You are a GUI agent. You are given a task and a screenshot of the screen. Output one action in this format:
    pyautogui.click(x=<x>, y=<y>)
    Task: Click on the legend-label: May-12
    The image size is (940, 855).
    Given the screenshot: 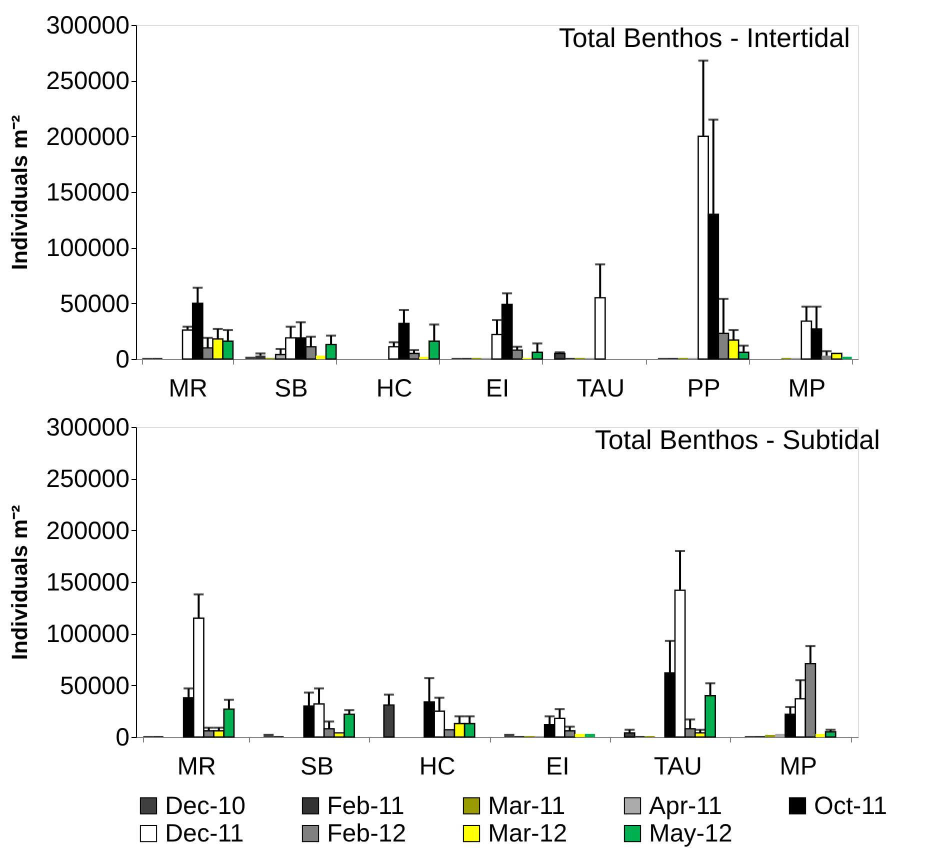 What is the action you would take?
    pyautogui.click(x=690, y=834)
    